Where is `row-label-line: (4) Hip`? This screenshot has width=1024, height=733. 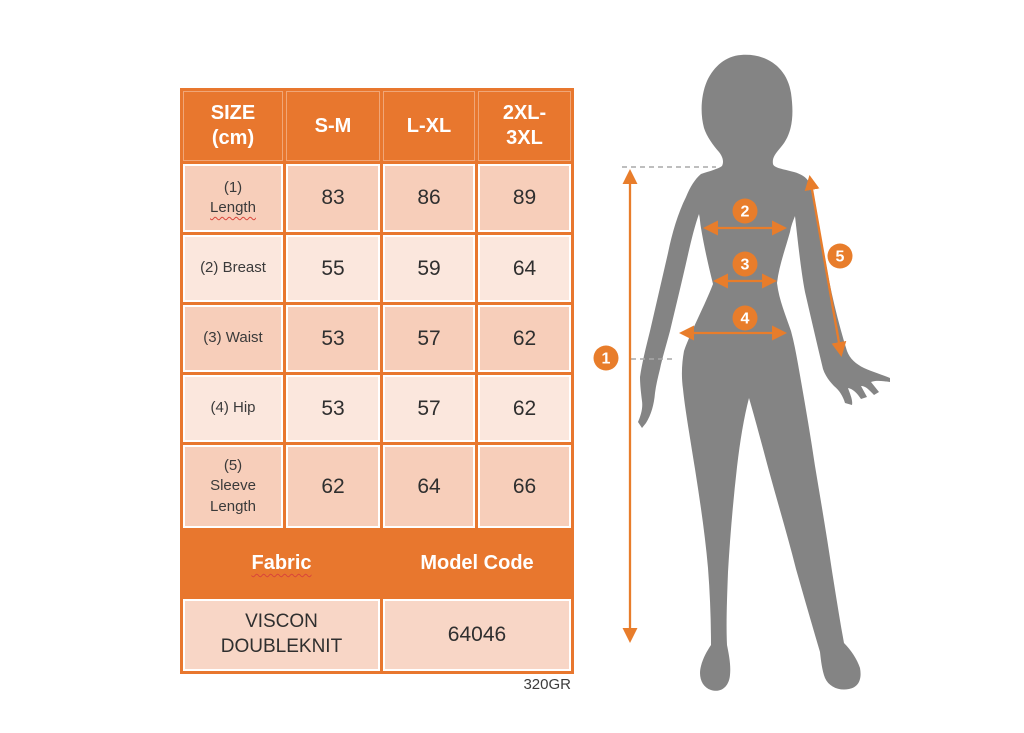
row-label-line: (4) Hip is located at coordinates (233, 408).